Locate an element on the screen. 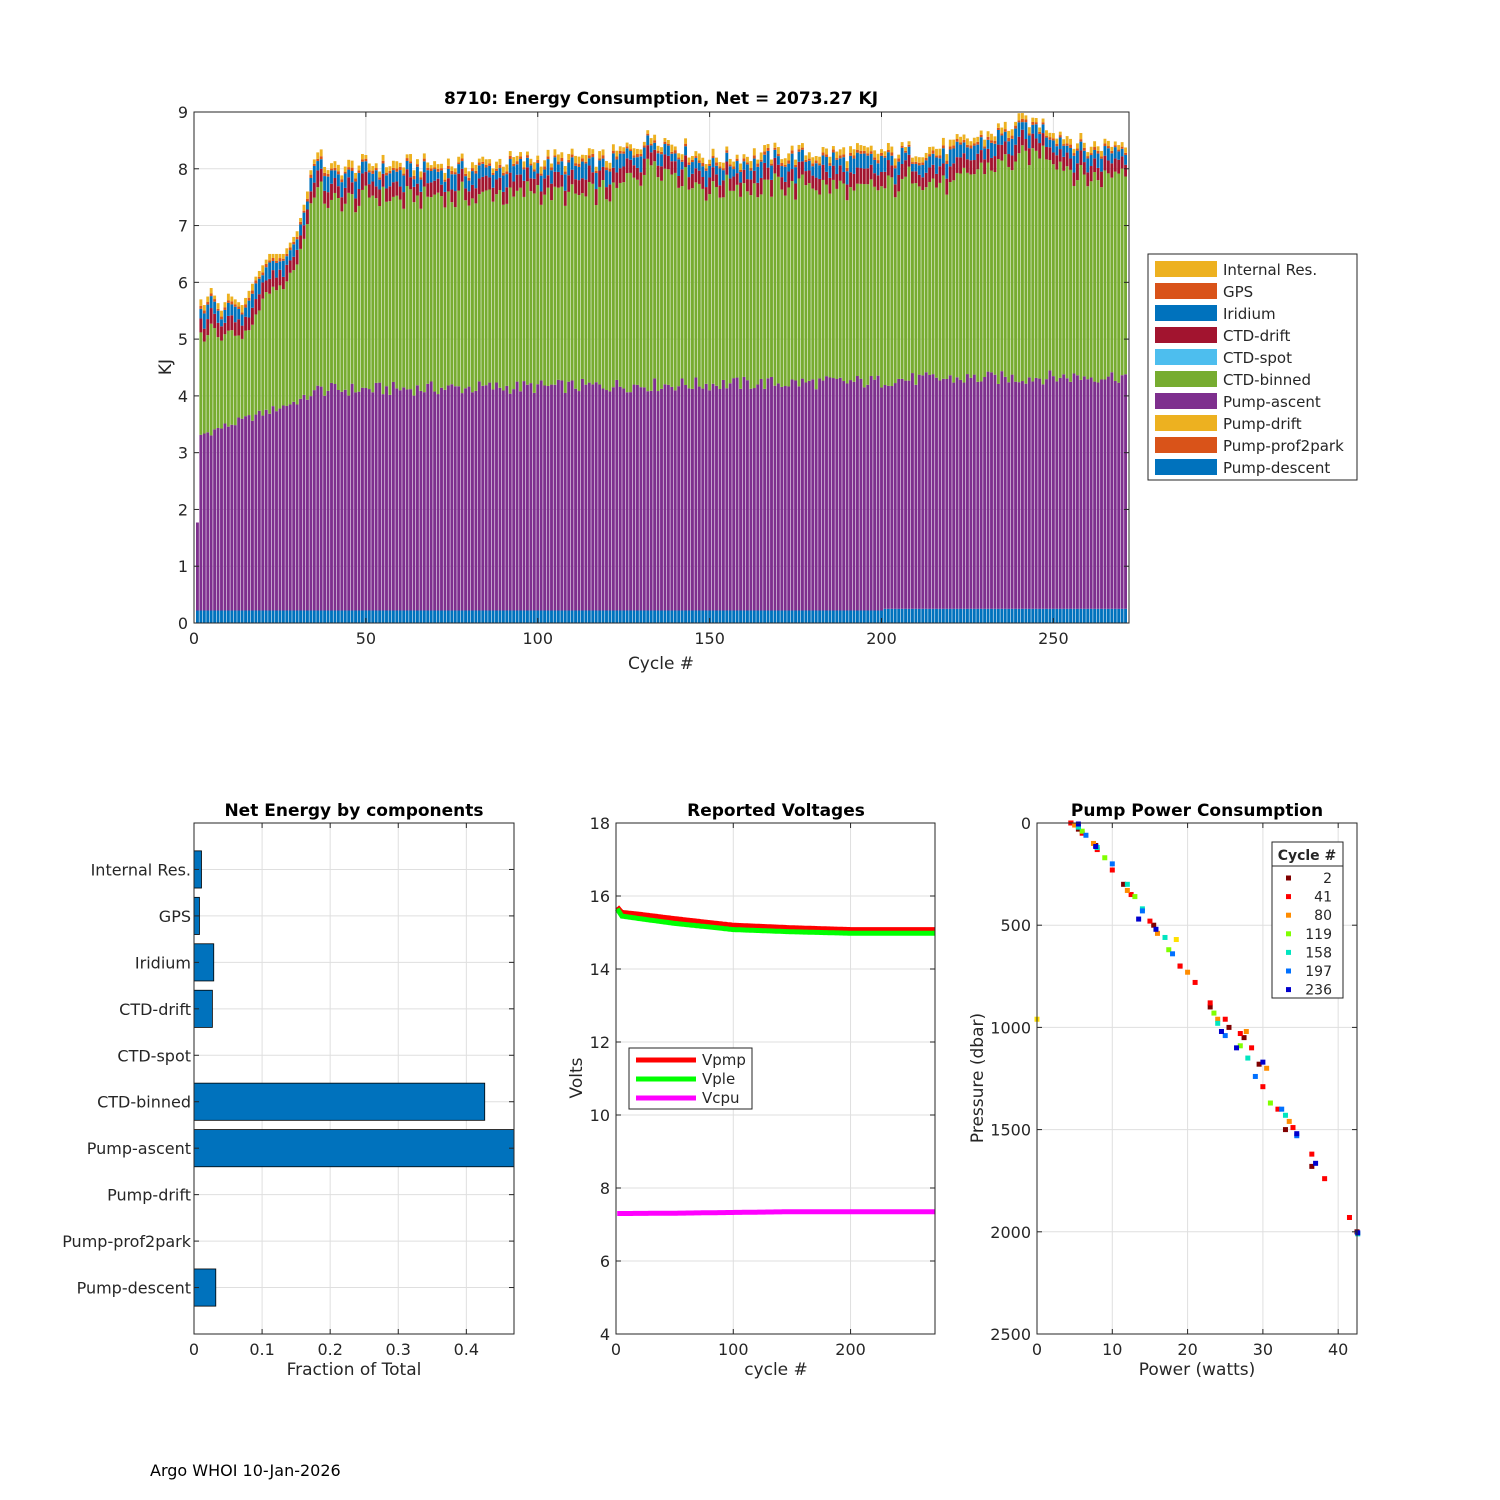  pump-y-tick-label: 1500 is located at coordinates (1010, 1130).